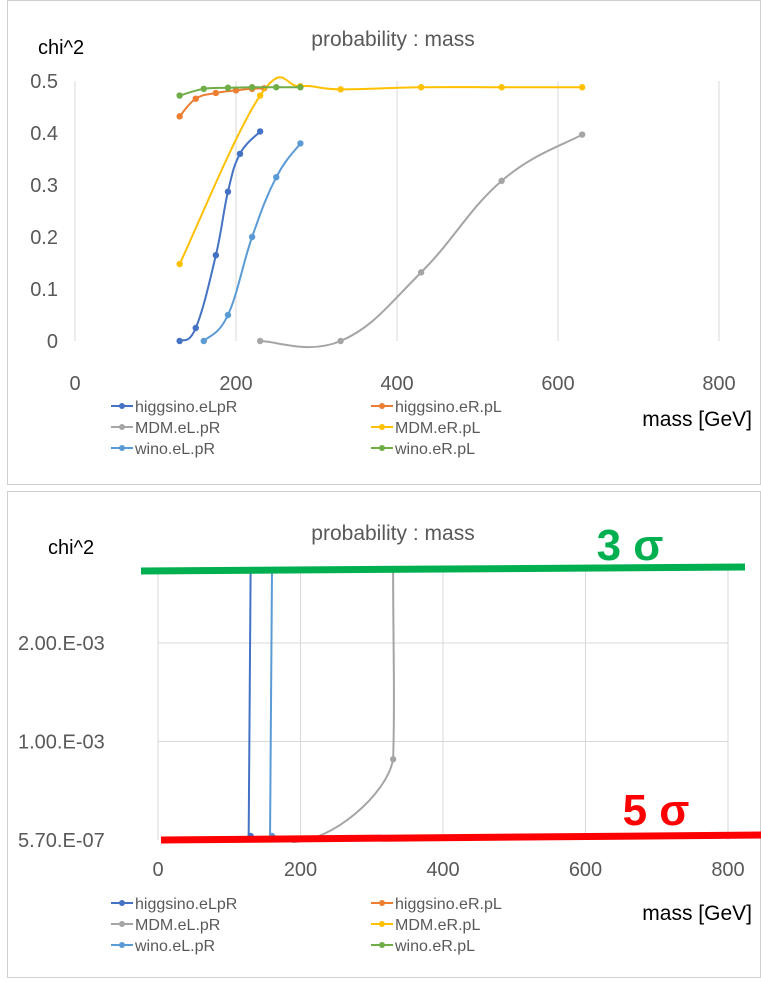 The height and width of the screenshot is (982, 761). Describe the element at coordinates (44, 290) in the screenshot. I see `y-tick-label: 0.1` at that location.